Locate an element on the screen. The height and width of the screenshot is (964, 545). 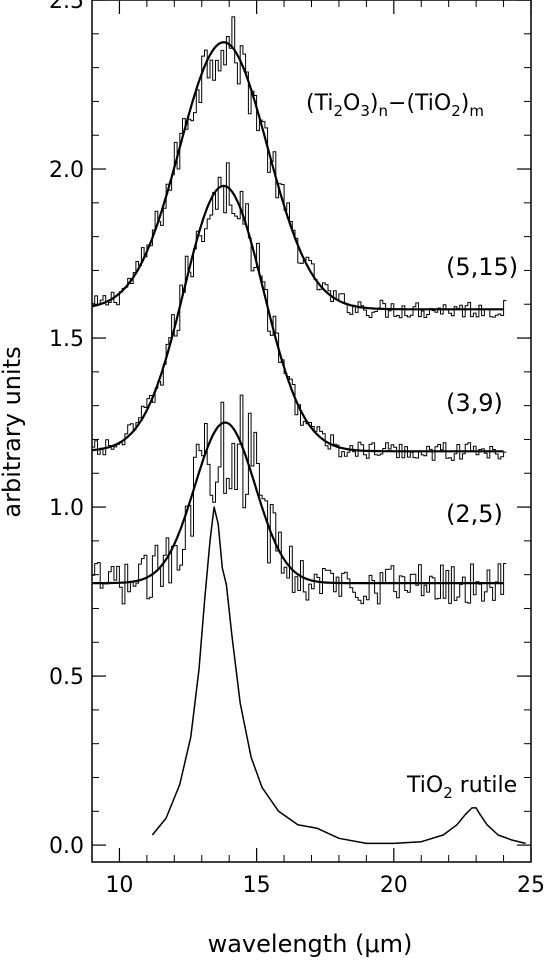
formula-close2: ) is located at coordinates (465, 103).